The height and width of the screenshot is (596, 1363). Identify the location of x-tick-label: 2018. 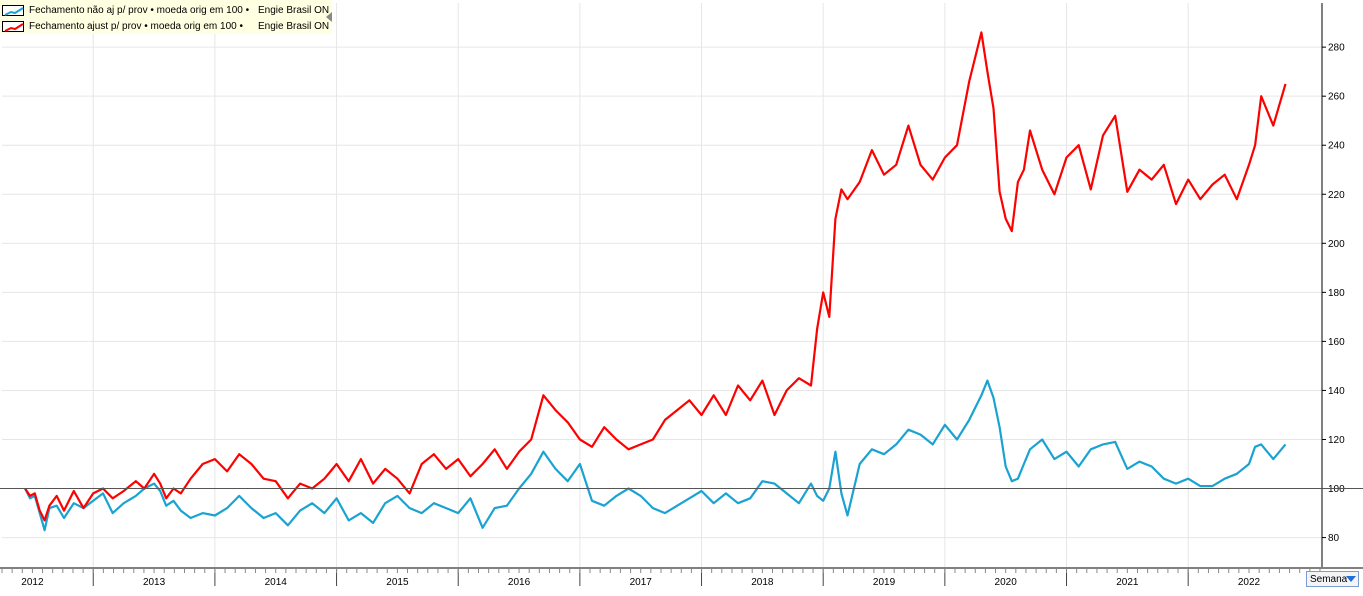
(762, 582).